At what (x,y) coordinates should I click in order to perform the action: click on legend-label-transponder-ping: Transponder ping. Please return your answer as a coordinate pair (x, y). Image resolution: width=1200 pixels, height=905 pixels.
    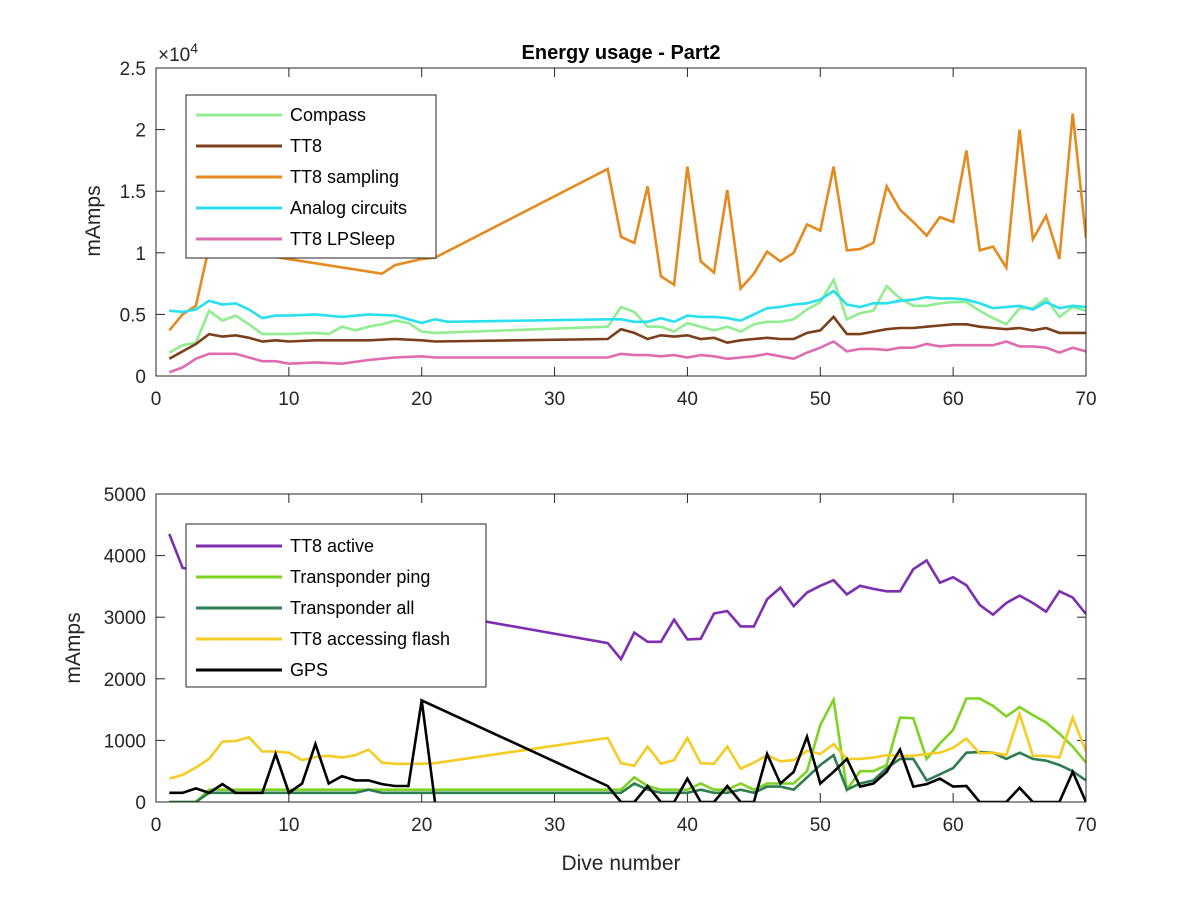
    Looking at the image, I should click on (360, 577).